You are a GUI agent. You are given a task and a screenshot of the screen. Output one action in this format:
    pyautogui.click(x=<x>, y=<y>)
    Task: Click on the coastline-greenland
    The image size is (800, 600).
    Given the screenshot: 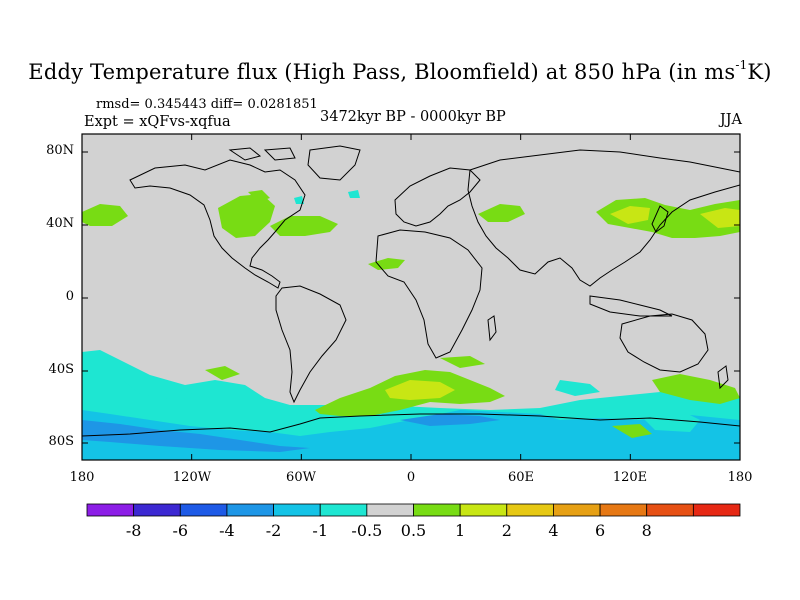 What is the action you would take?
    pyautogui.click(x=334, y=163)
    